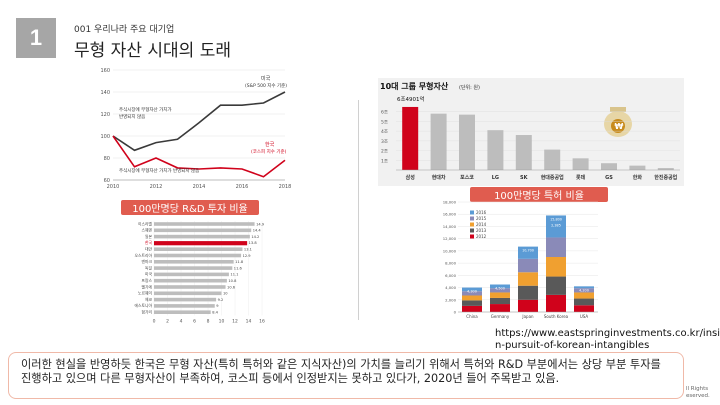 Image resolution: width=720 pixels, height=405 pixels. I want to click on rights-text: ll Rights eserved., so click(698, 393).